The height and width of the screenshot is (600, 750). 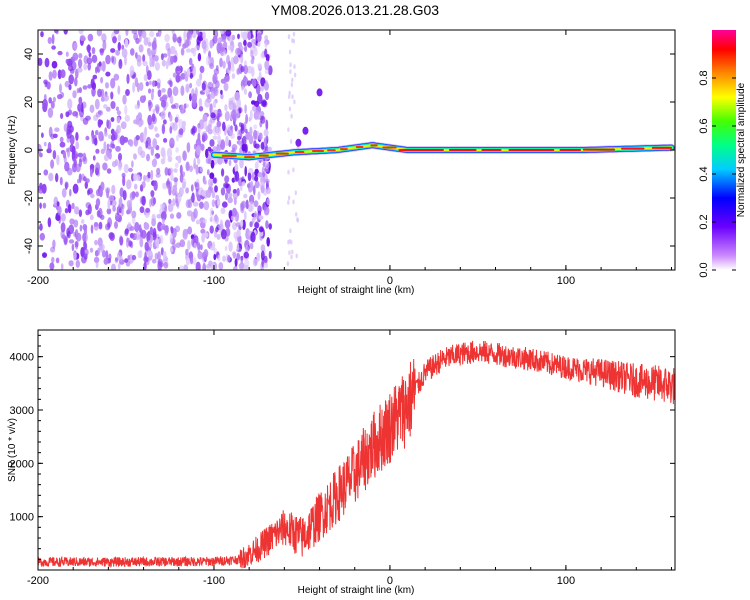 What do you see at coordinates (29, 246) in the screenshot?
I see `y-tick-label: -40` at bounding box center [29, 246].